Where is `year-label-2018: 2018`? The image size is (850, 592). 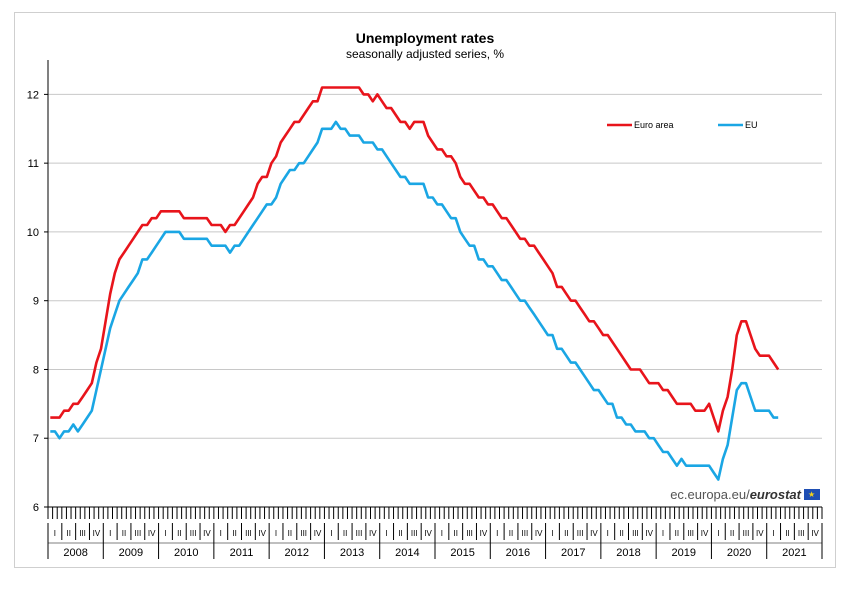
year-label-2018: 2018 is located at coordinates (628, 553).